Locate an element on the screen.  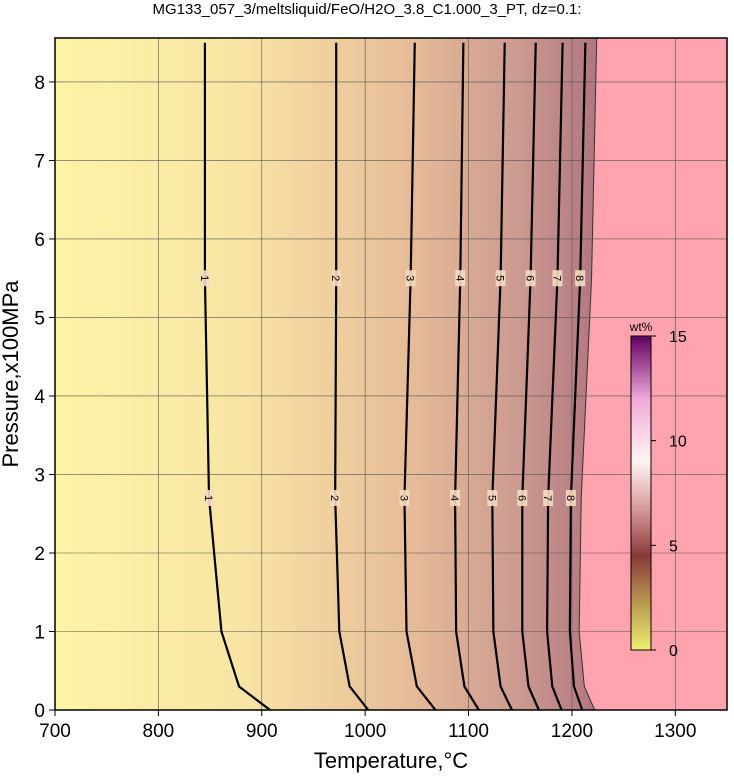
x-tick-label: 1300 is located at coordinates (675, 731).